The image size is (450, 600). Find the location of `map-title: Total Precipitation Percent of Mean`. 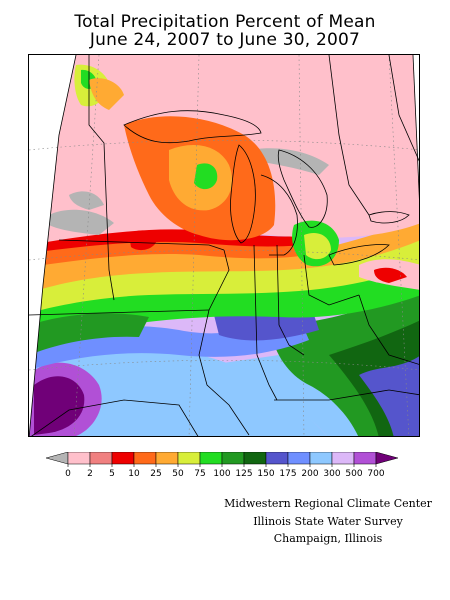

map-title: Total Precipitation Percent of Mean is located at coordinates (225, 22).